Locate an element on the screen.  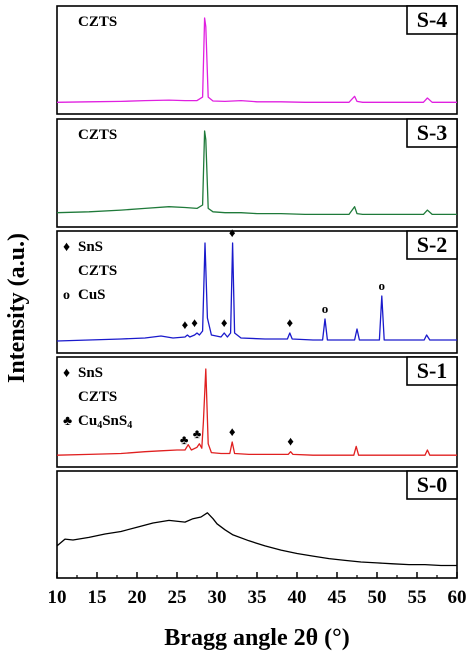
sample-label: S-2 is located at coordinates (432, 244).